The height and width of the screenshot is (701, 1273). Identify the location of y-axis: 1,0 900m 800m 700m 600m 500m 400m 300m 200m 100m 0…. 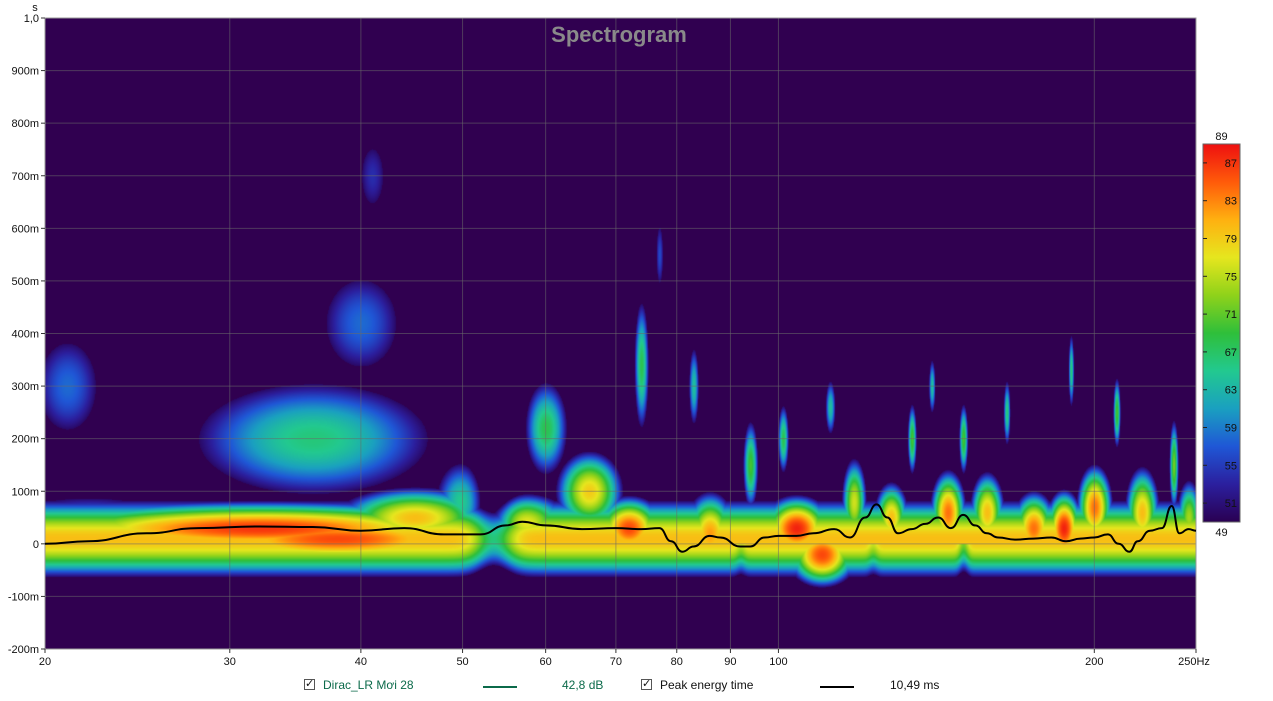
(26, 334).